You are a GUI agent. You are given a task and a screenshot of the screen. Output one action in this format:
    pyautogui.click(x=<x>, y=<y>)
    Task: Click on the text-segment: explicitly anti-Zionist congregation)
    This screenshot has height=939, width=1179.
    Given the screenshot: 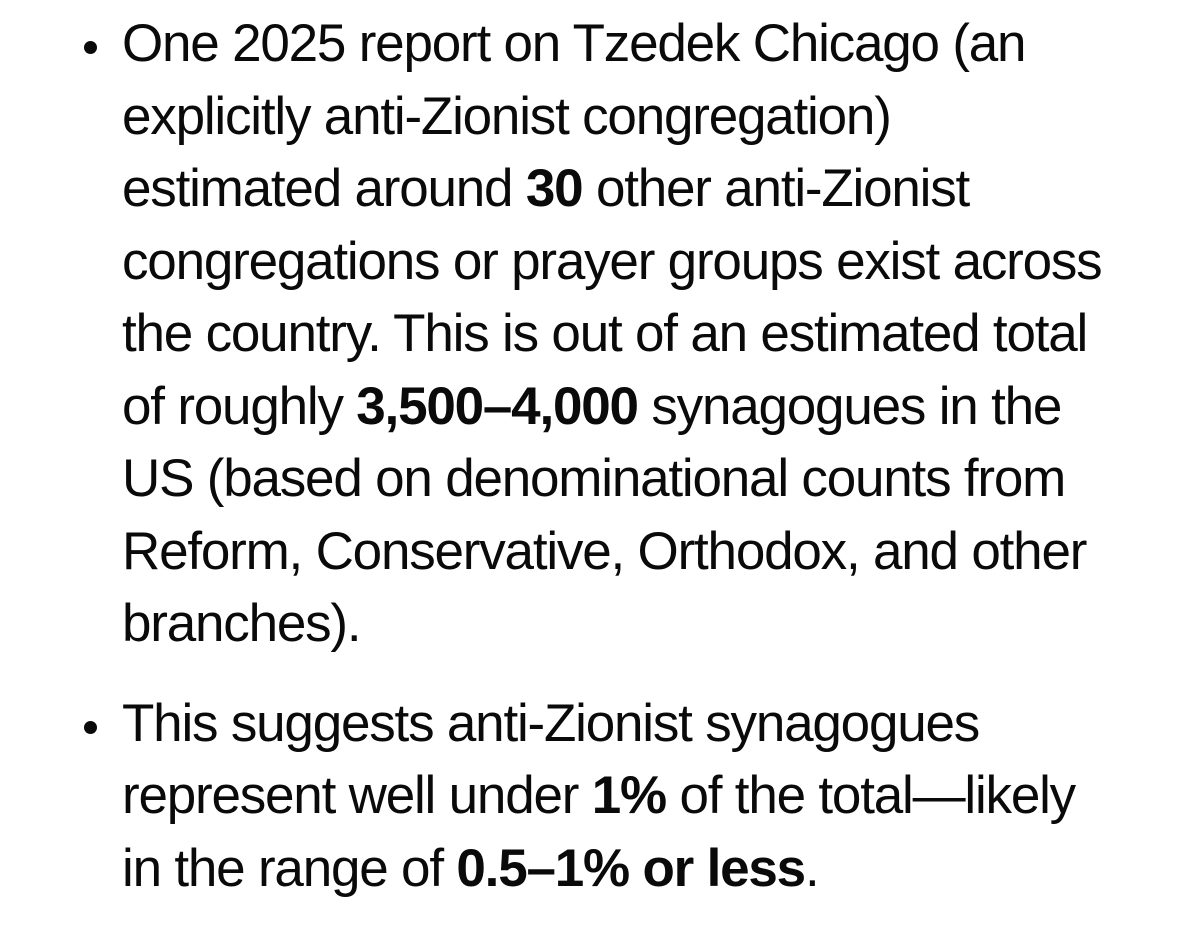 What is the action you would take?
    pyautogui.click(x=507, y=116)
    